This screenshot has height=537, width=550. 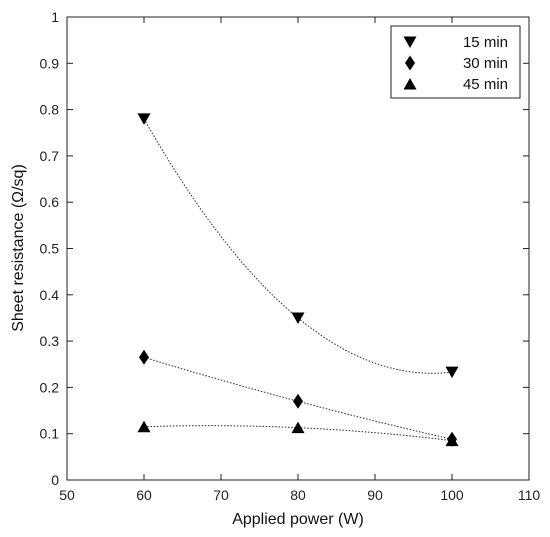 I want to click on legend-label: 15 min, so click(x=485, y=42).